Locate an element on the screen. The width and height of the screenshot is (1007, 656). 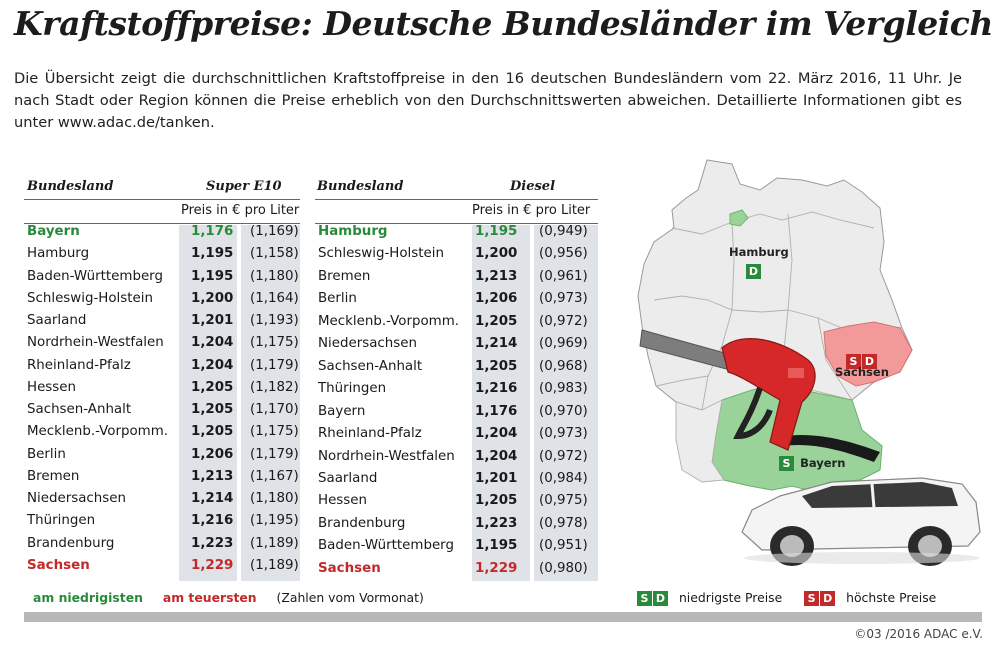
previous-price: (1,164) is located at coordinates (274, 298).